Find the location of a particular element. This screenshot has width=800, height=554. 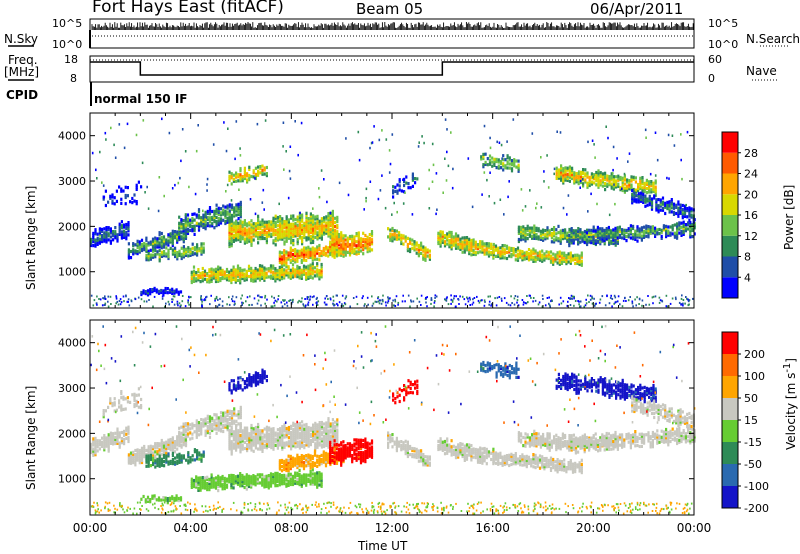

nsearch-tick-high: 10^5 is located at coordinates (723, 23).